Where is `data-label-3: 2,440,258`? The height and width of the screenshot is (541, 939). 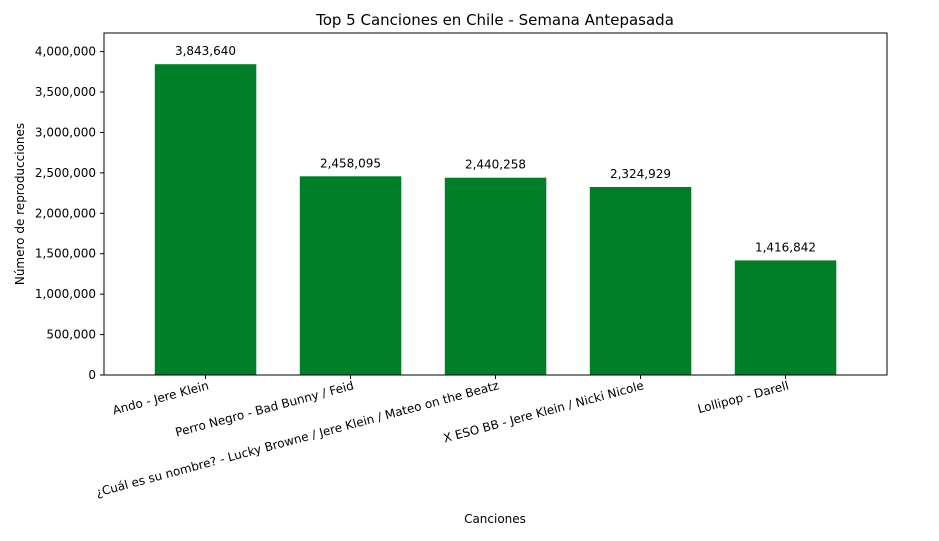
data-label-3: 2,440,258 is located at coordinates (495, 165).